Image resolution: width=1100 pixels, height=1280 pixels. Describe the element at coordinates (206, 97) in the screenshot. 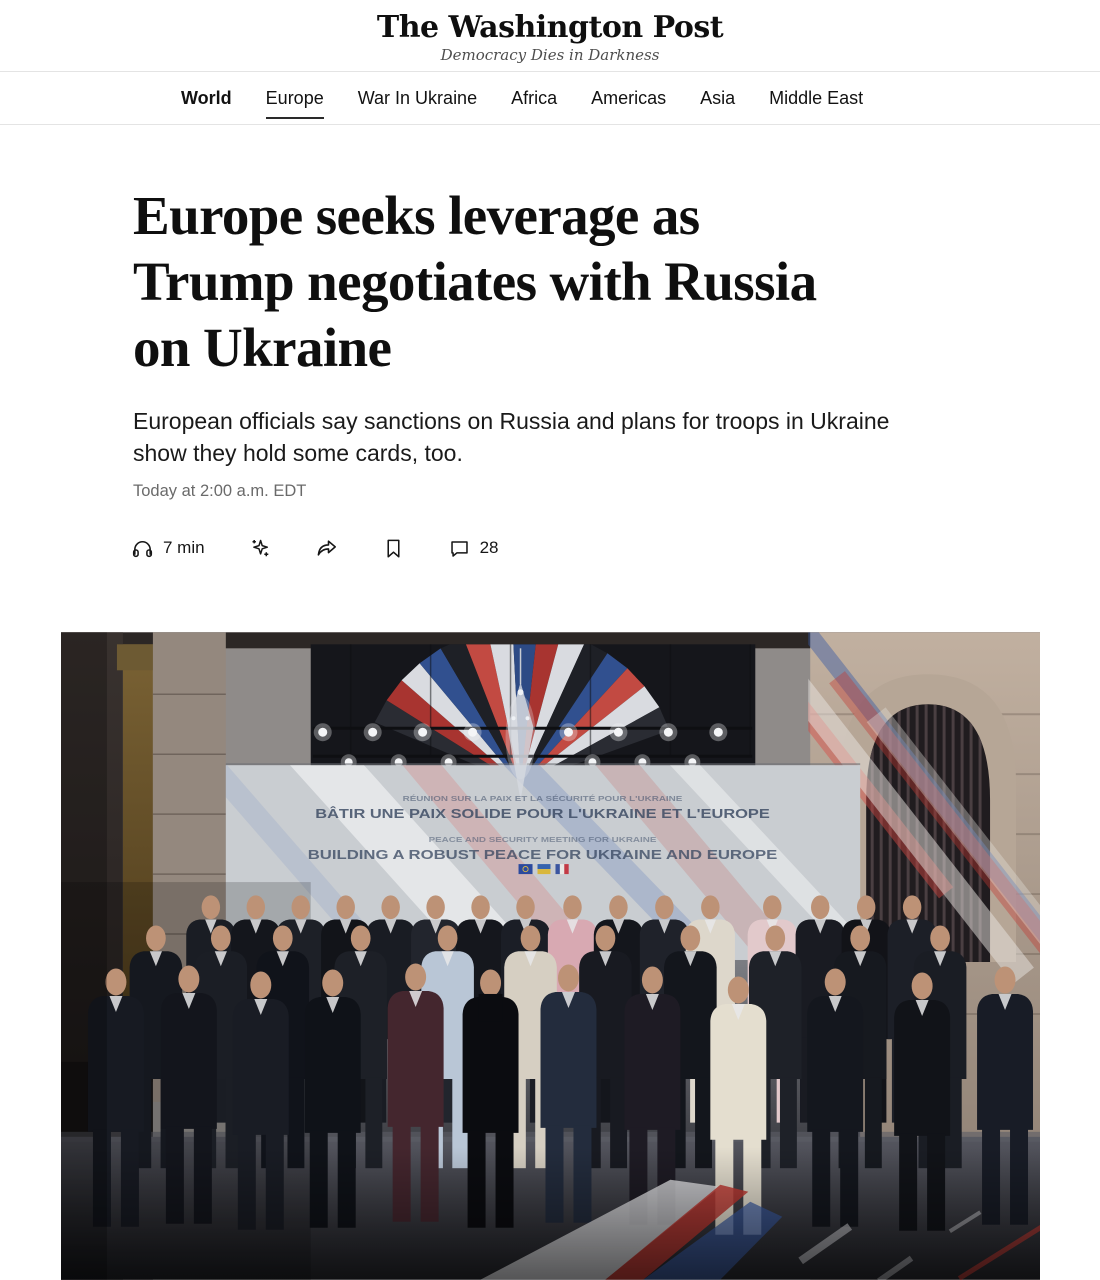

I see `nav-item-world: World` at that location.